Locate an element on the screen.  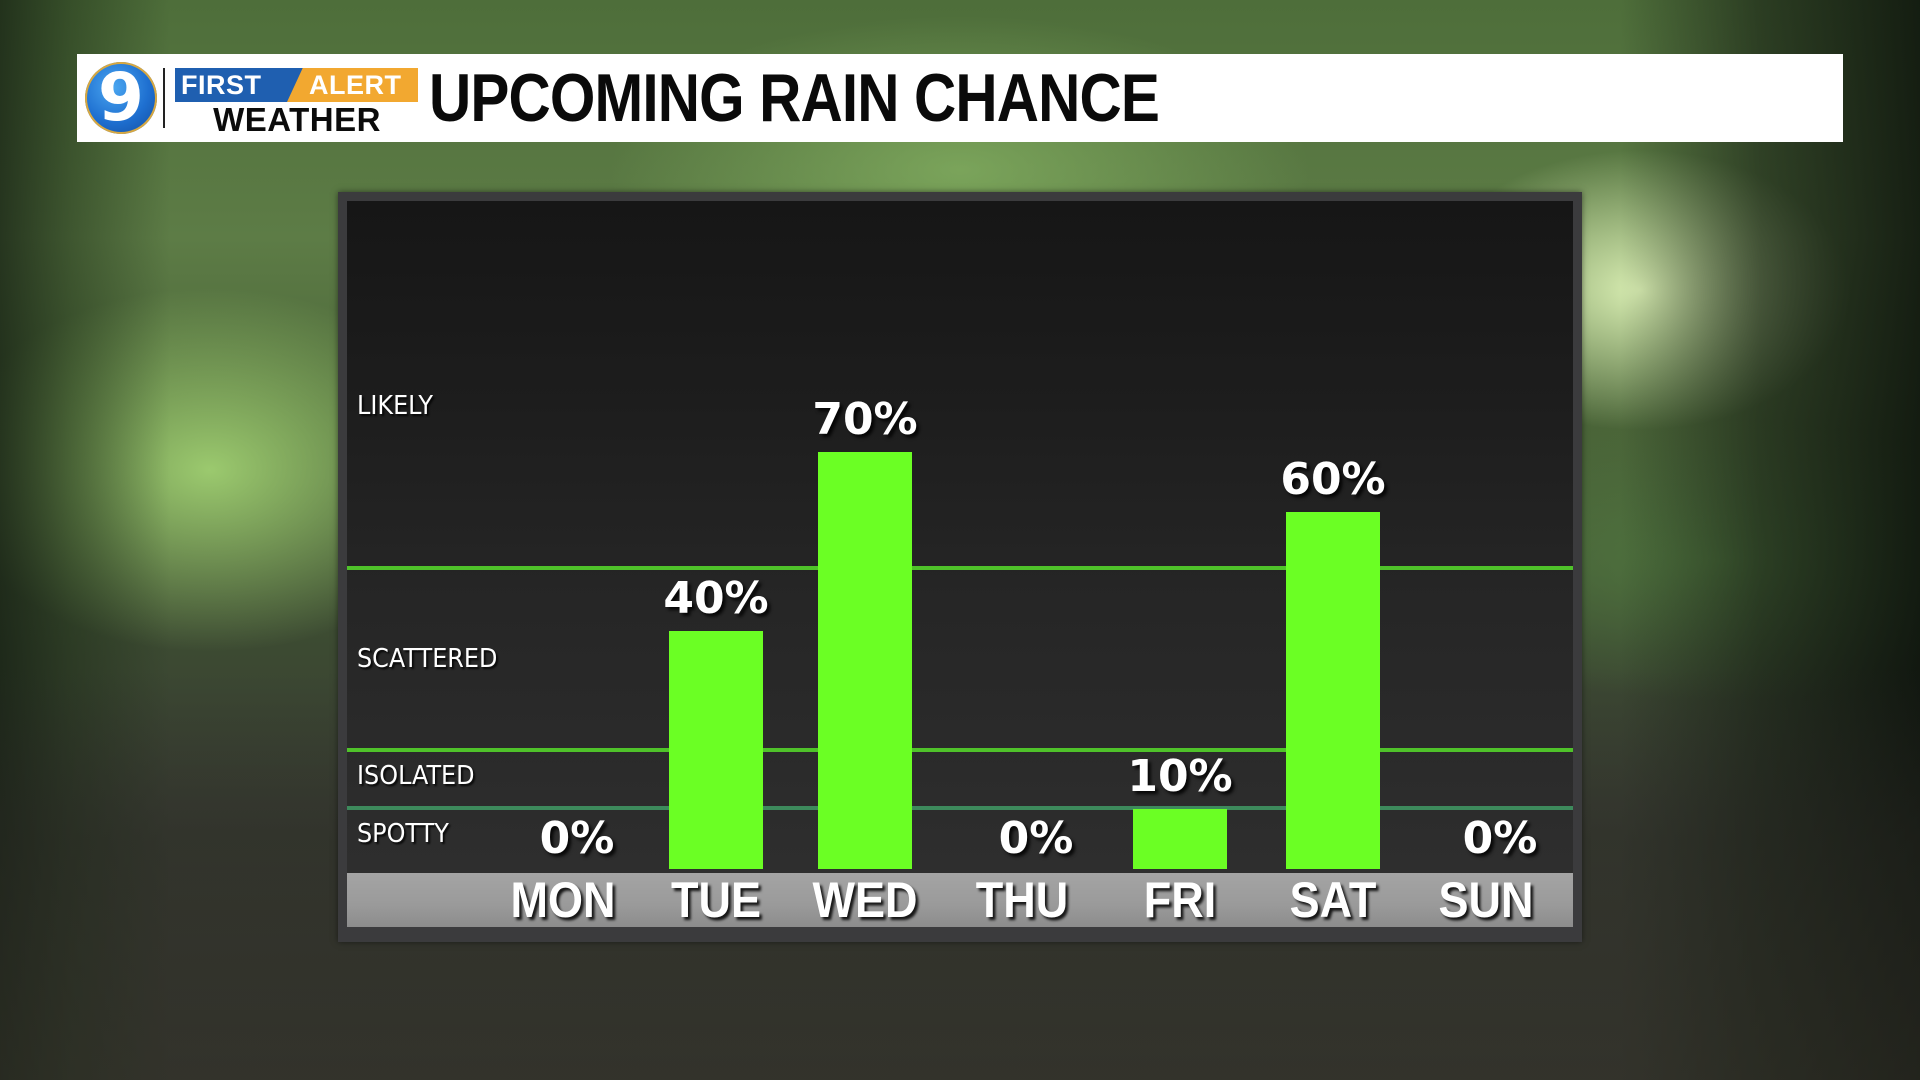
first-alert-blue-segment is located at coordinates (240, 85).